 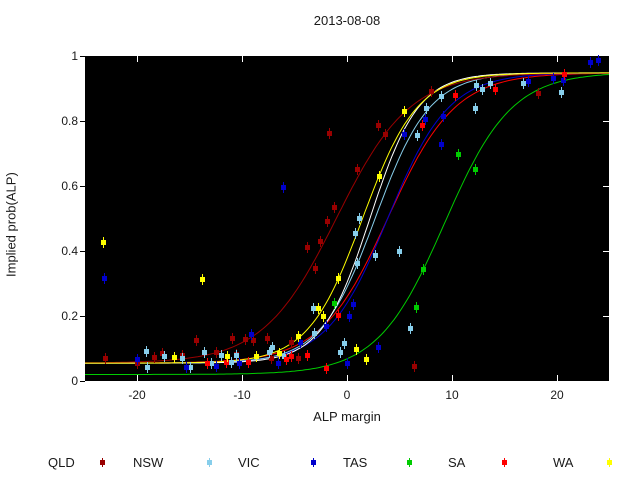 I want to click on x-tick-label: 0, so click(x=347, y=395).